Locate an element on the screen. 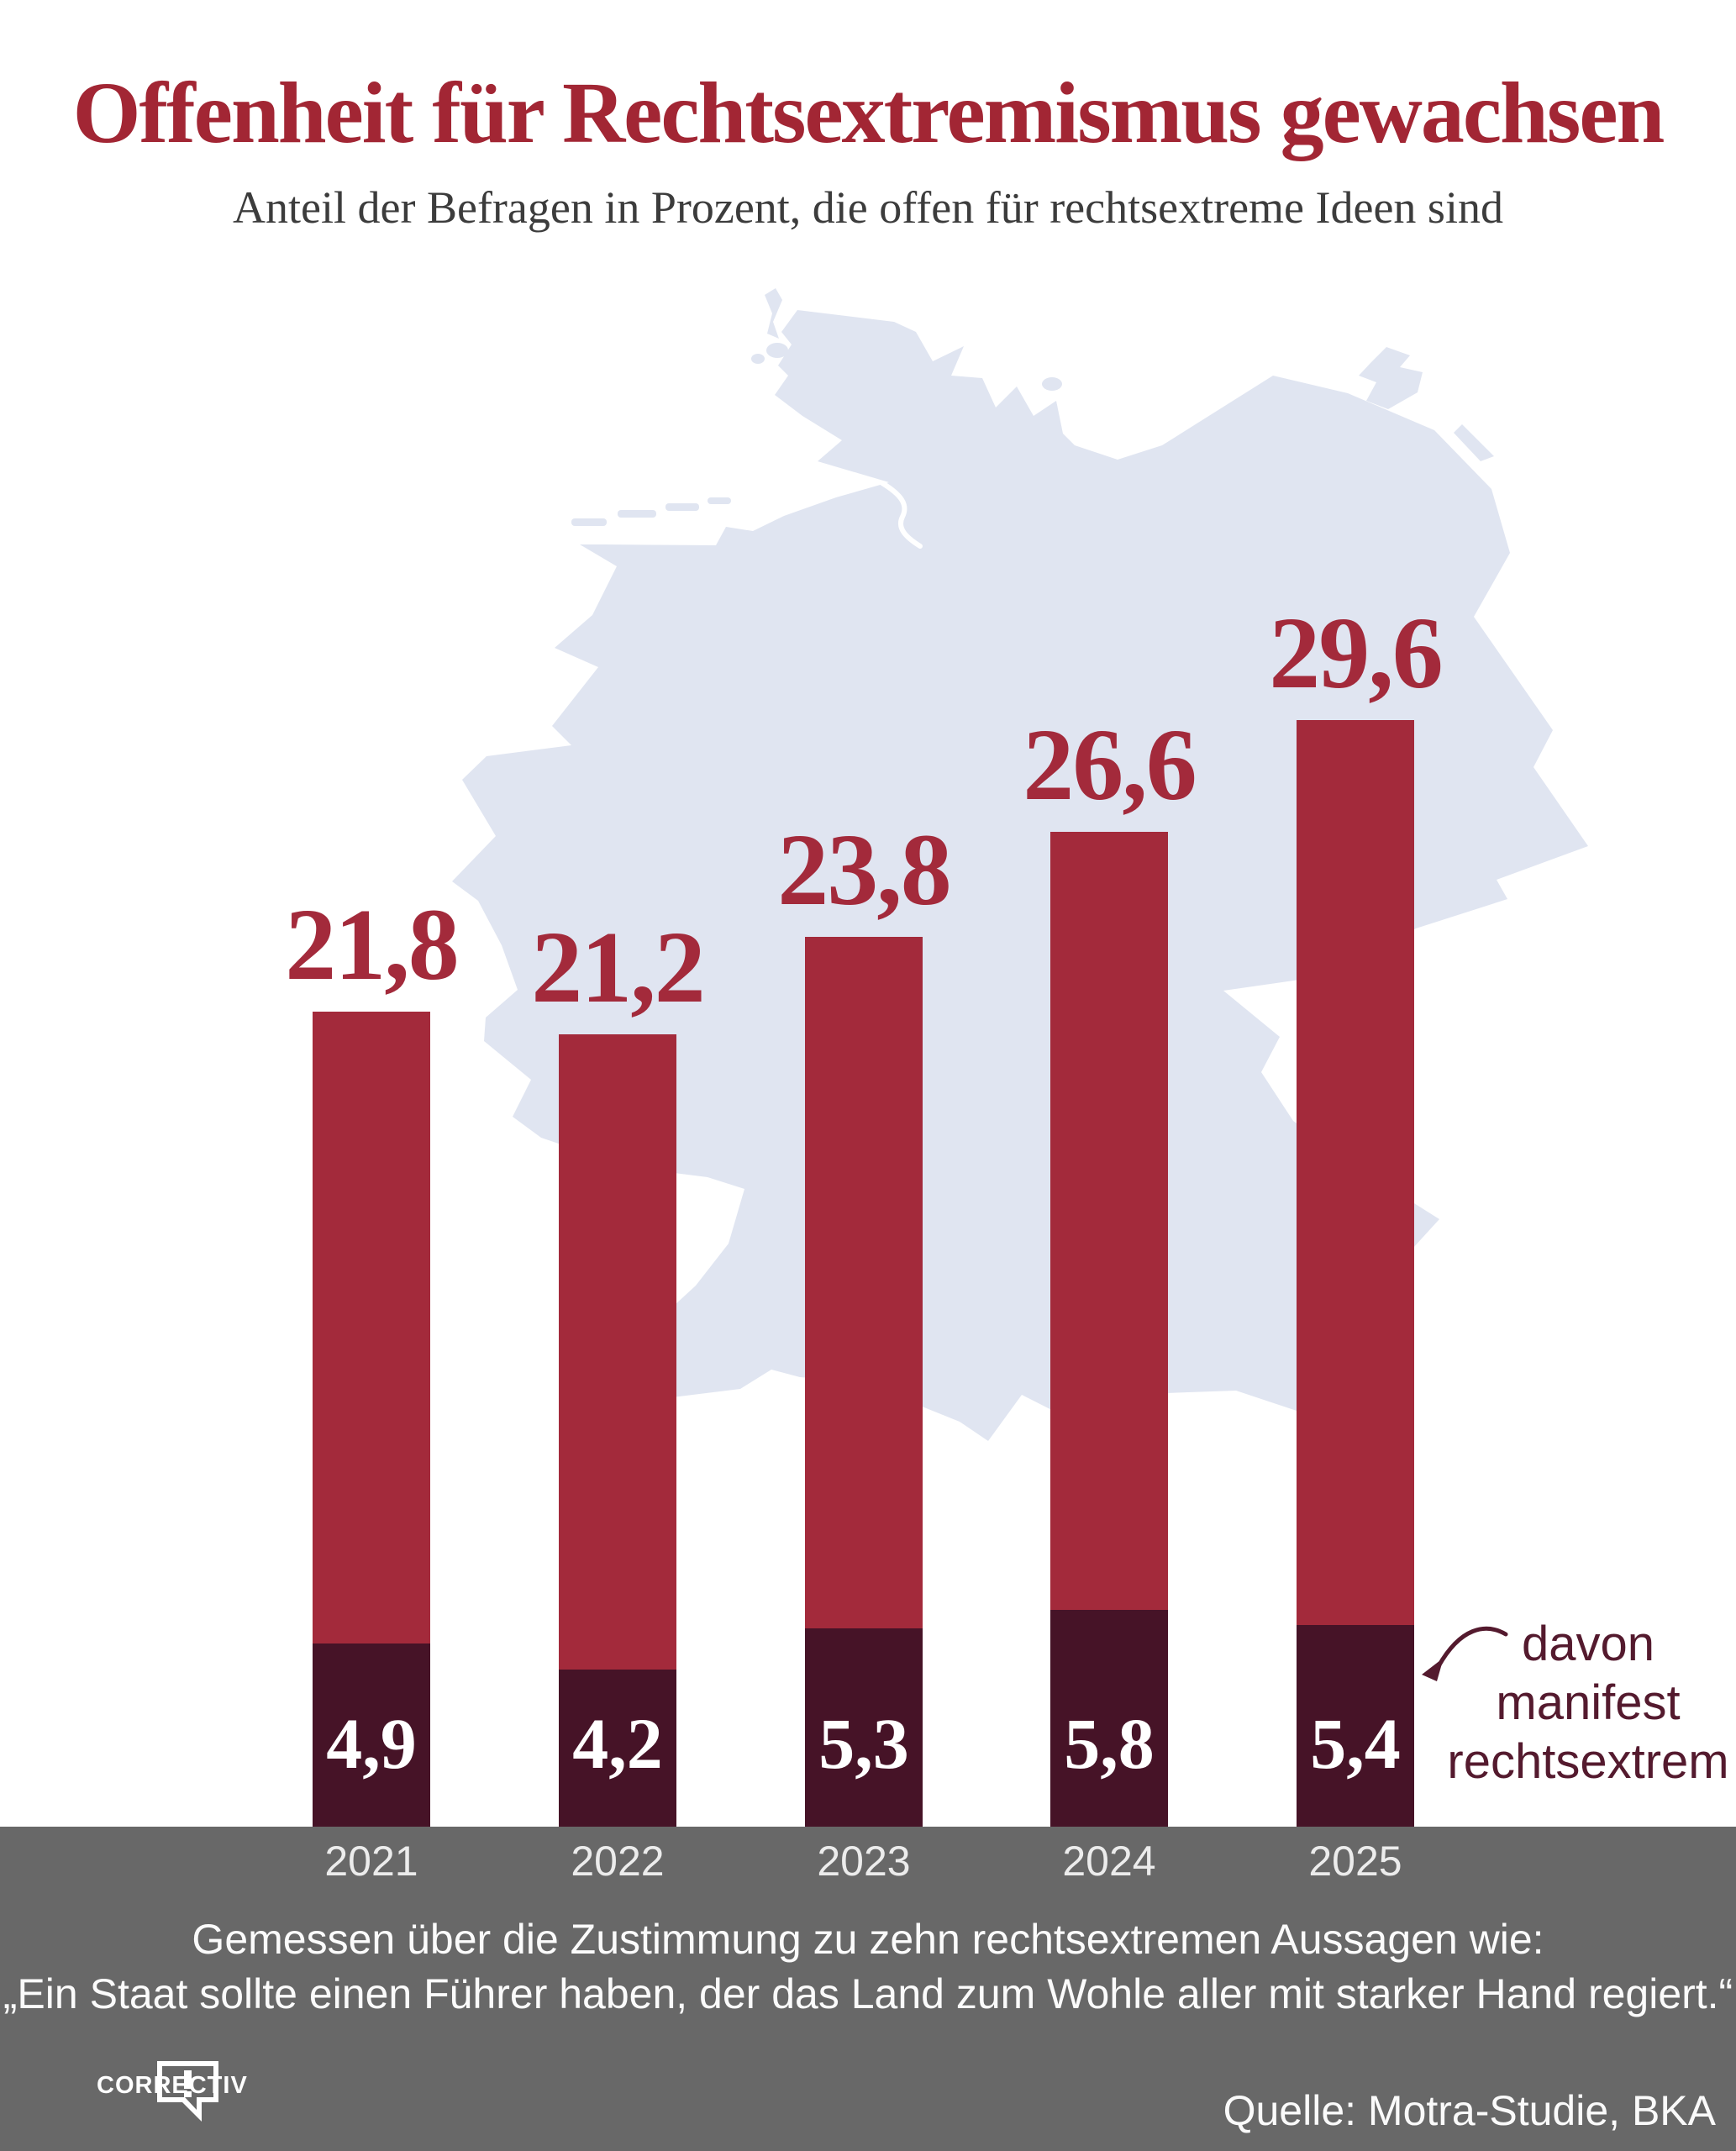 The height and width of the screenshot is (2151, 1736). island-sylt is located at coordinates (773, 313).